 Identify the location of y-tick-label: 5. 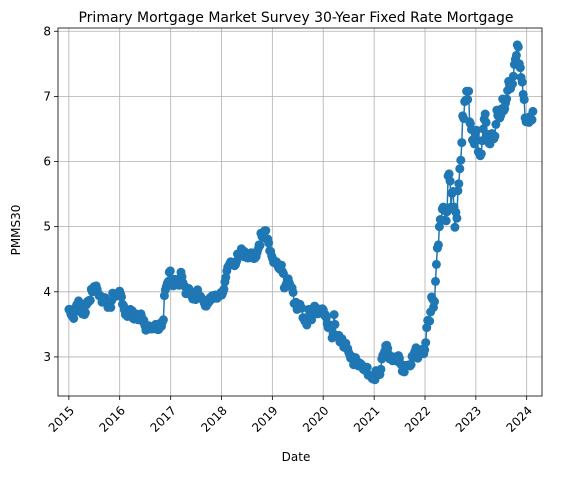
(47, 227).